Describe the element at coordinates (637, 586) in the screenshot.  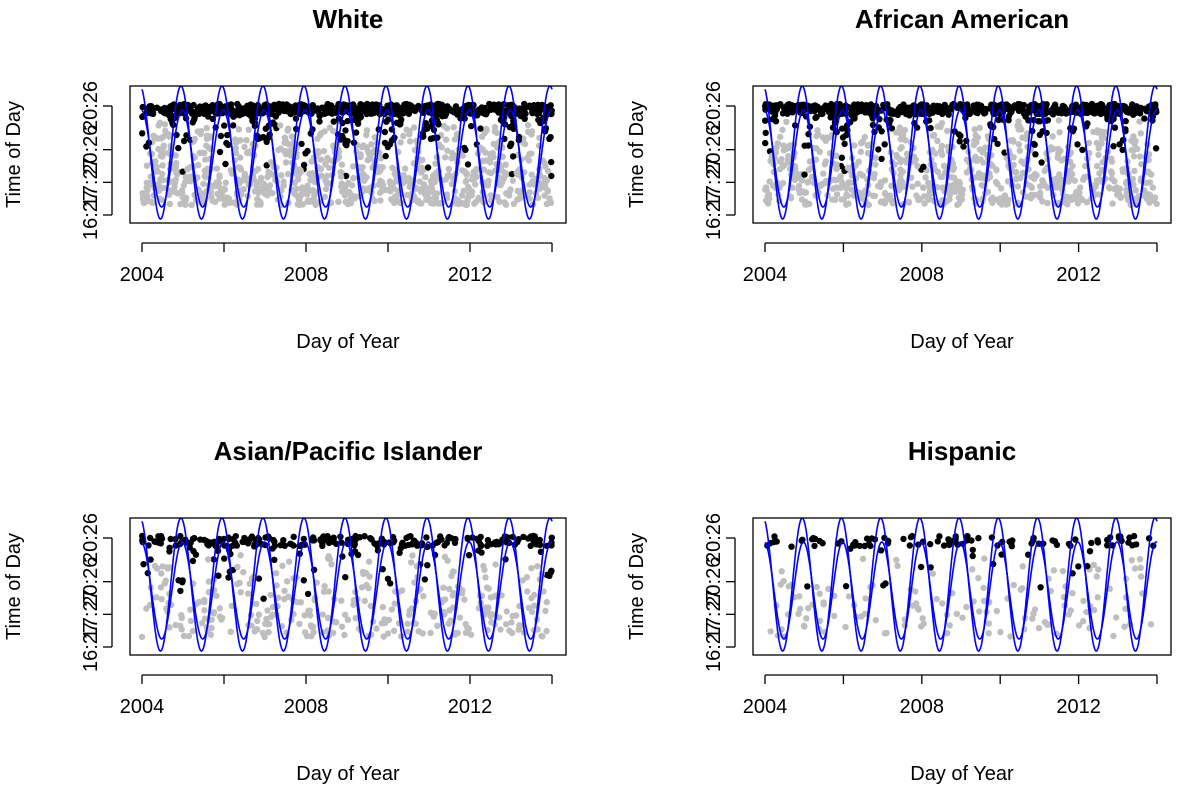
I see `y-axis-label: Time of Day` at that location.